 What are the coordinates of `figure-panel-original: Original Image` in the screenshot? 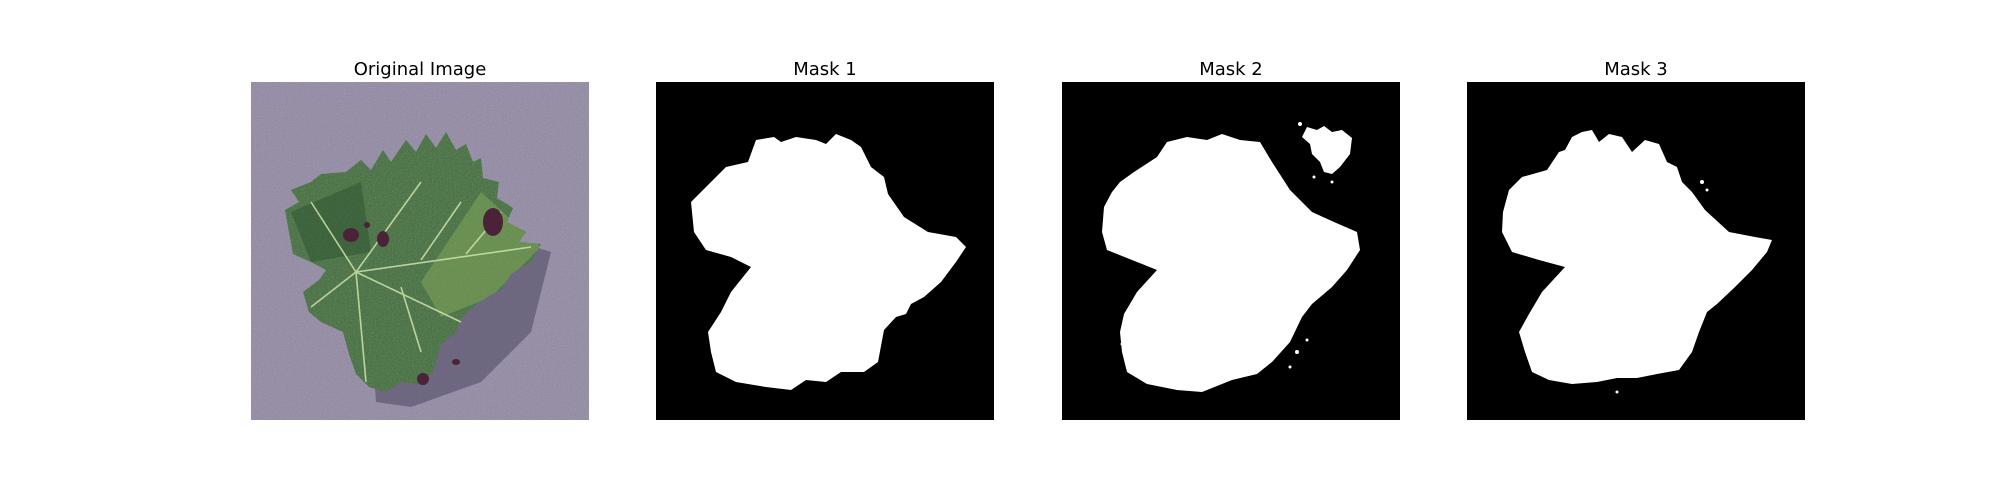 It's located at (420, 239).